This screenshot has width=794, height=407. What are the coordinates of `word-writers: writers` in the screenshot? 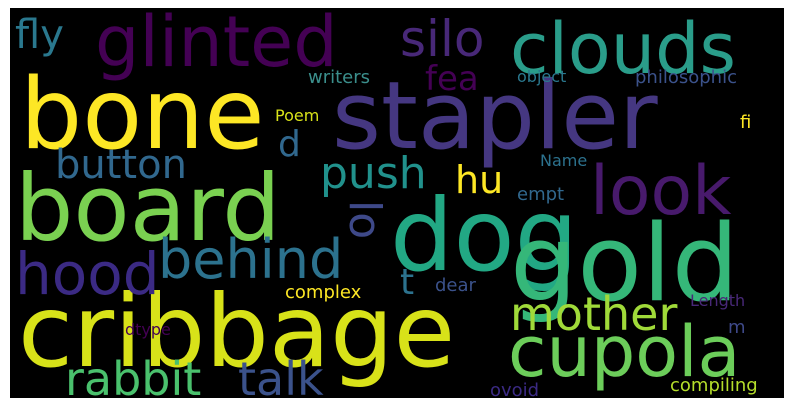 It's located at (339, 77).